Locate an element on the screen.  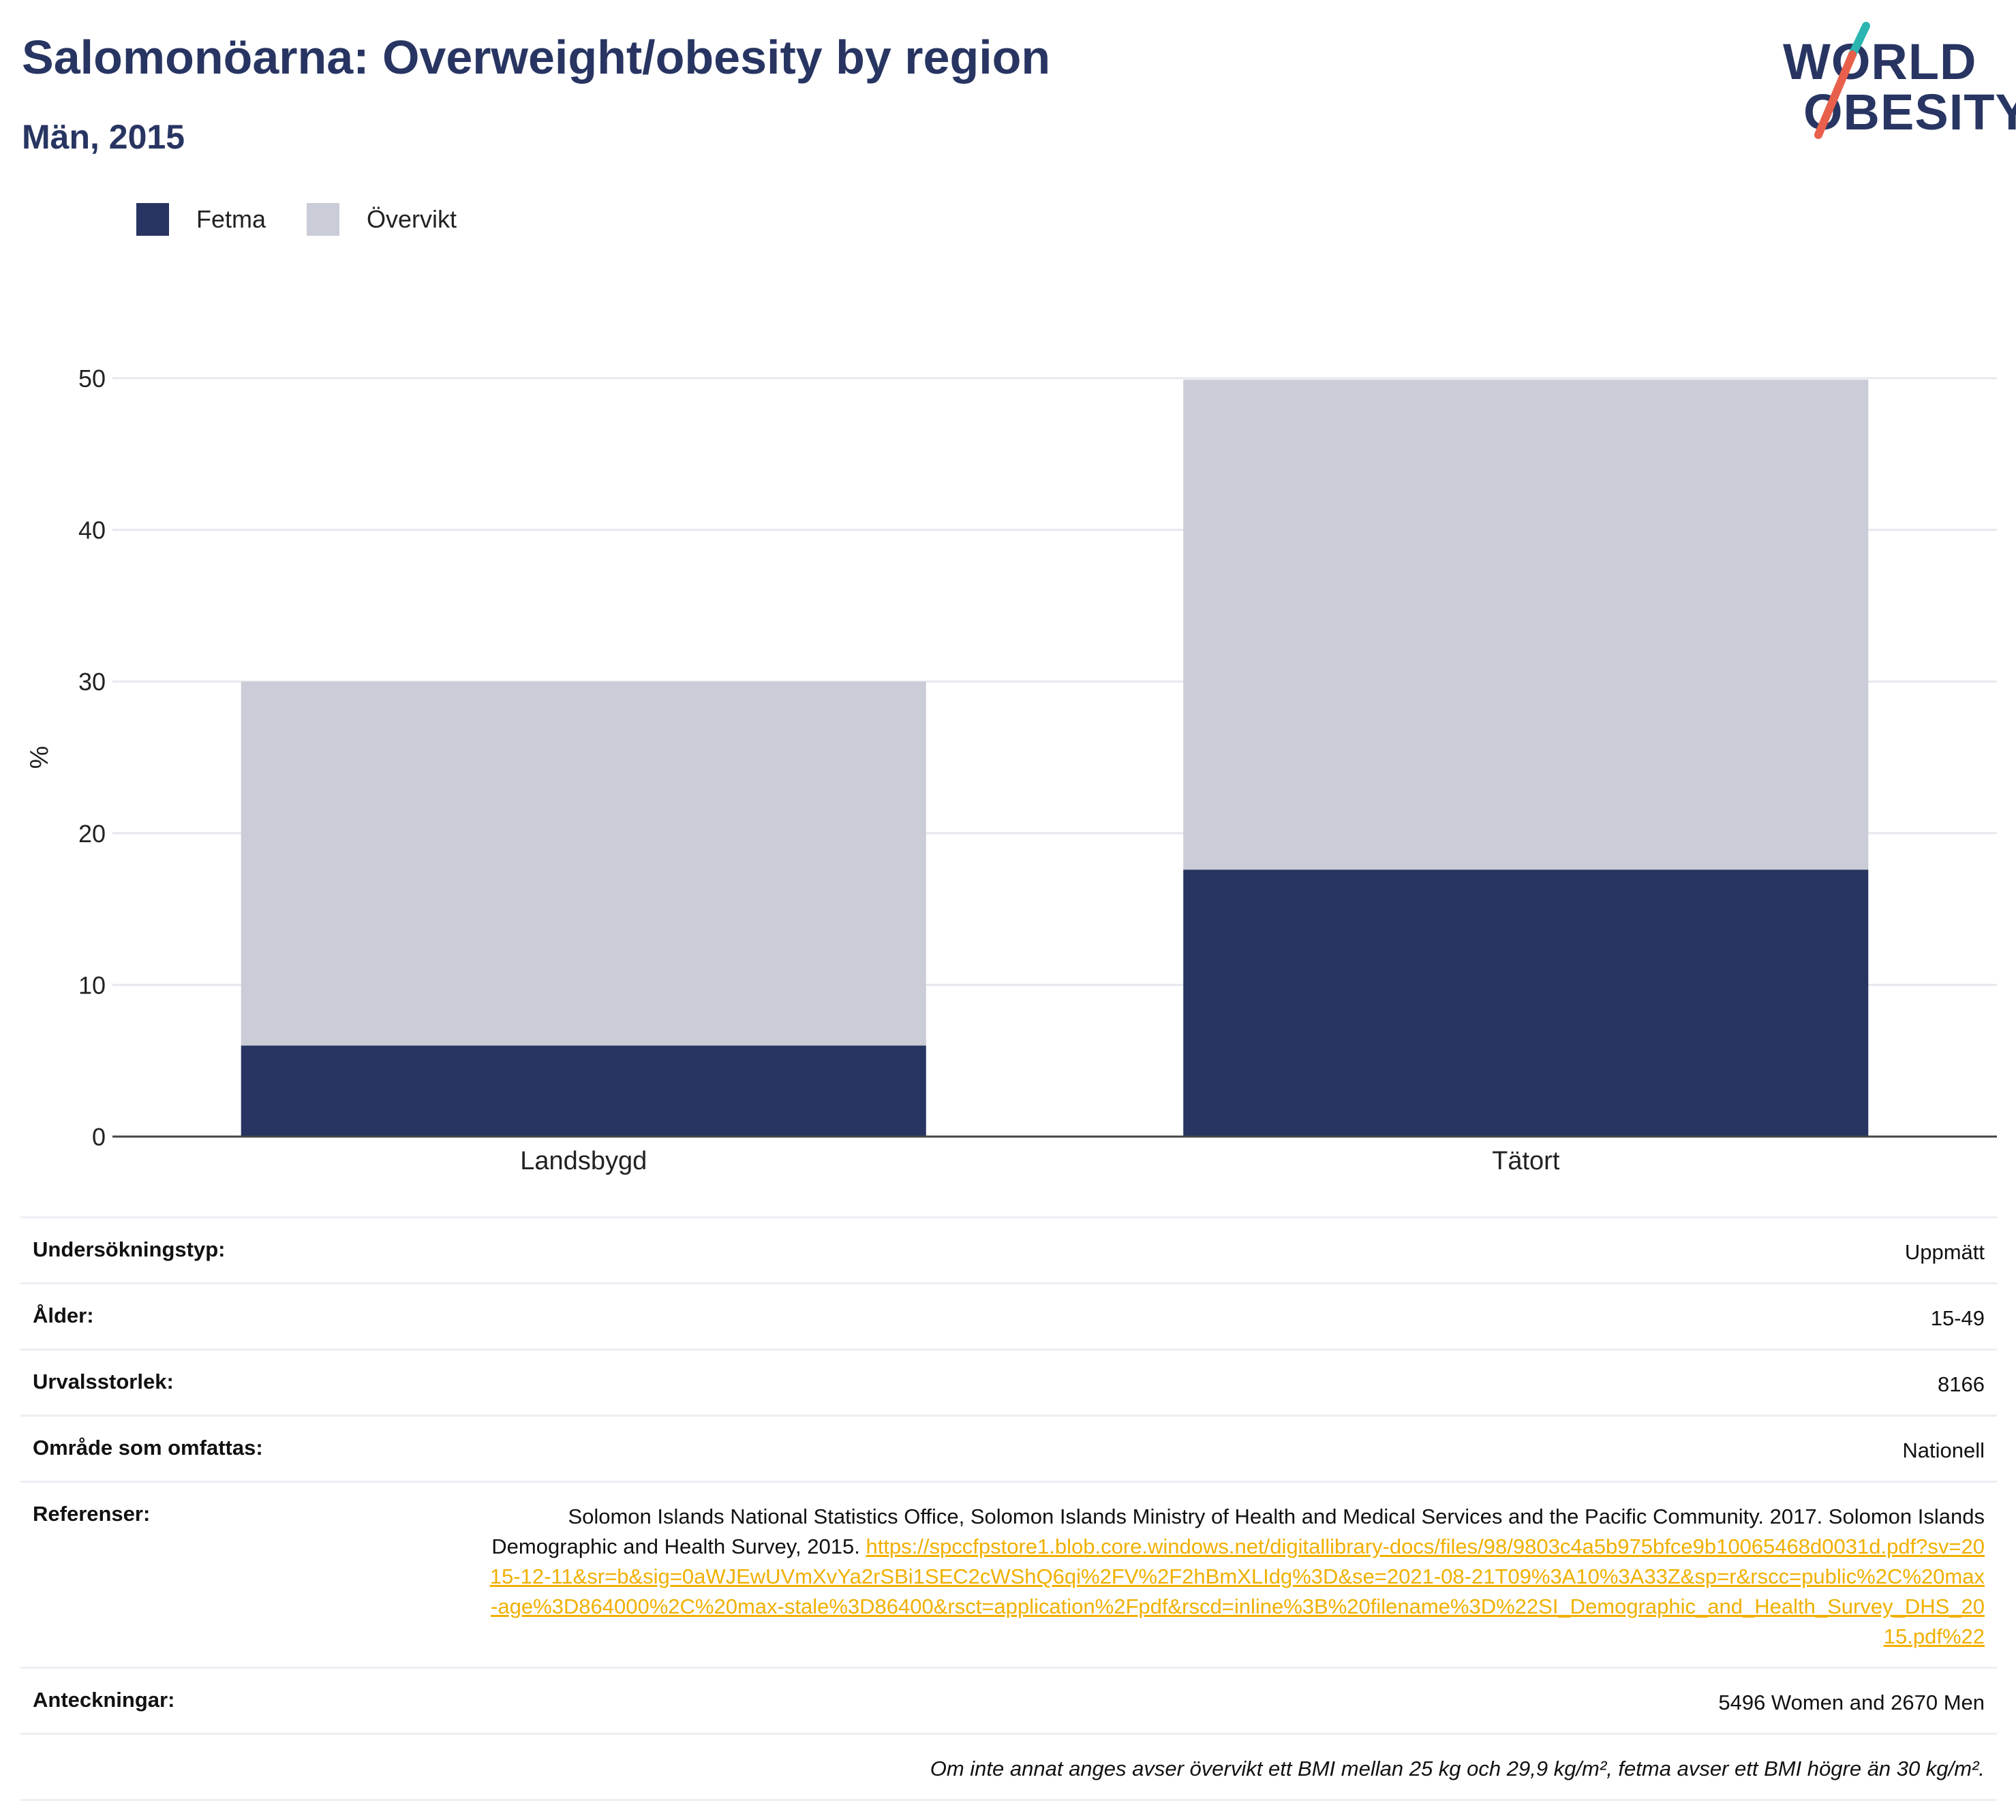
sample-size-label: Urvalsstorlek: is located at coordinates (103, 1381).